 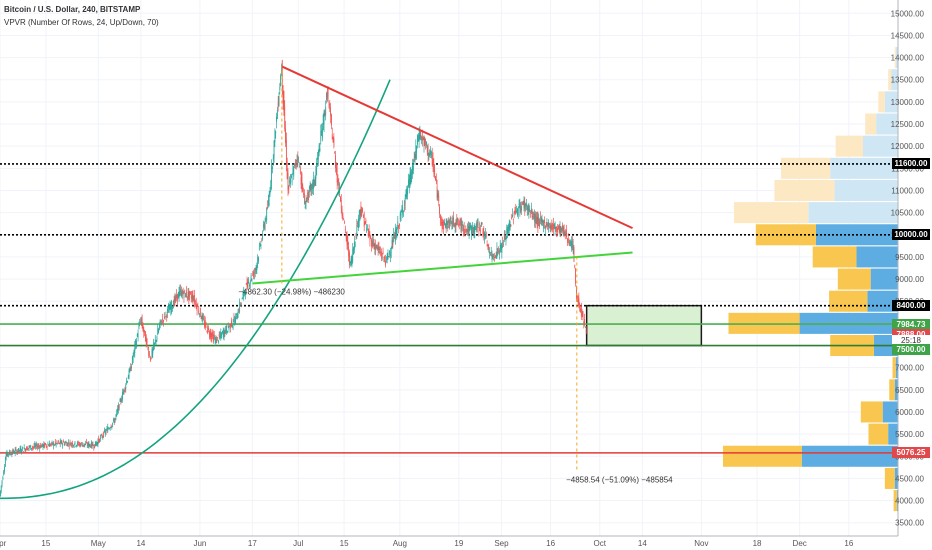 I want to click on x-tick-label: Aug, so click(x=400, y=543).